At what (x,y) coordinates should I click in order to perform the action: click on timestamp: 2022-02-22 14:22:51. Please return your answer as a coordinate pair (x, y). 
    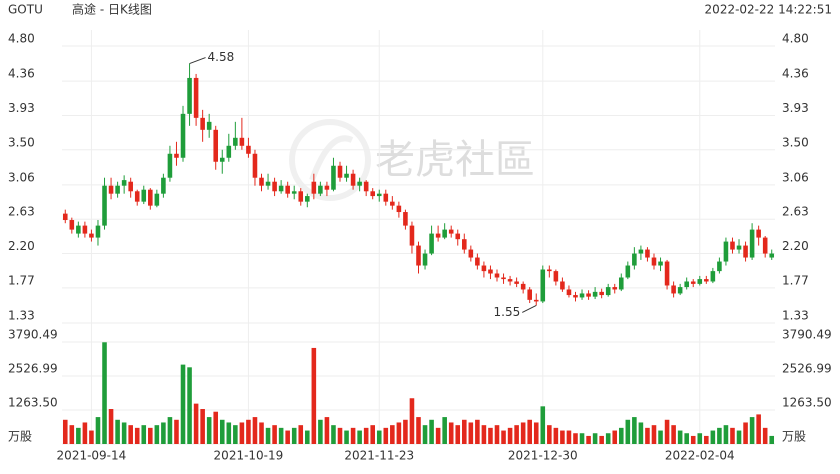
    Looking at the image, I should click on (768, 10).